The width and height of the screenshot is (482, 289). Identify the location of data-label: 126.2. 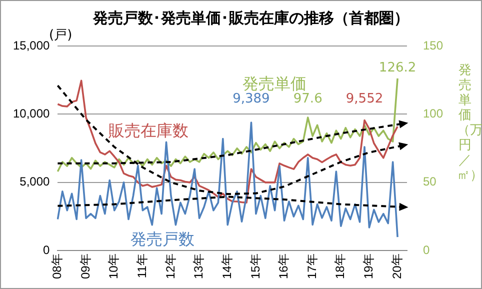
(397, 68).